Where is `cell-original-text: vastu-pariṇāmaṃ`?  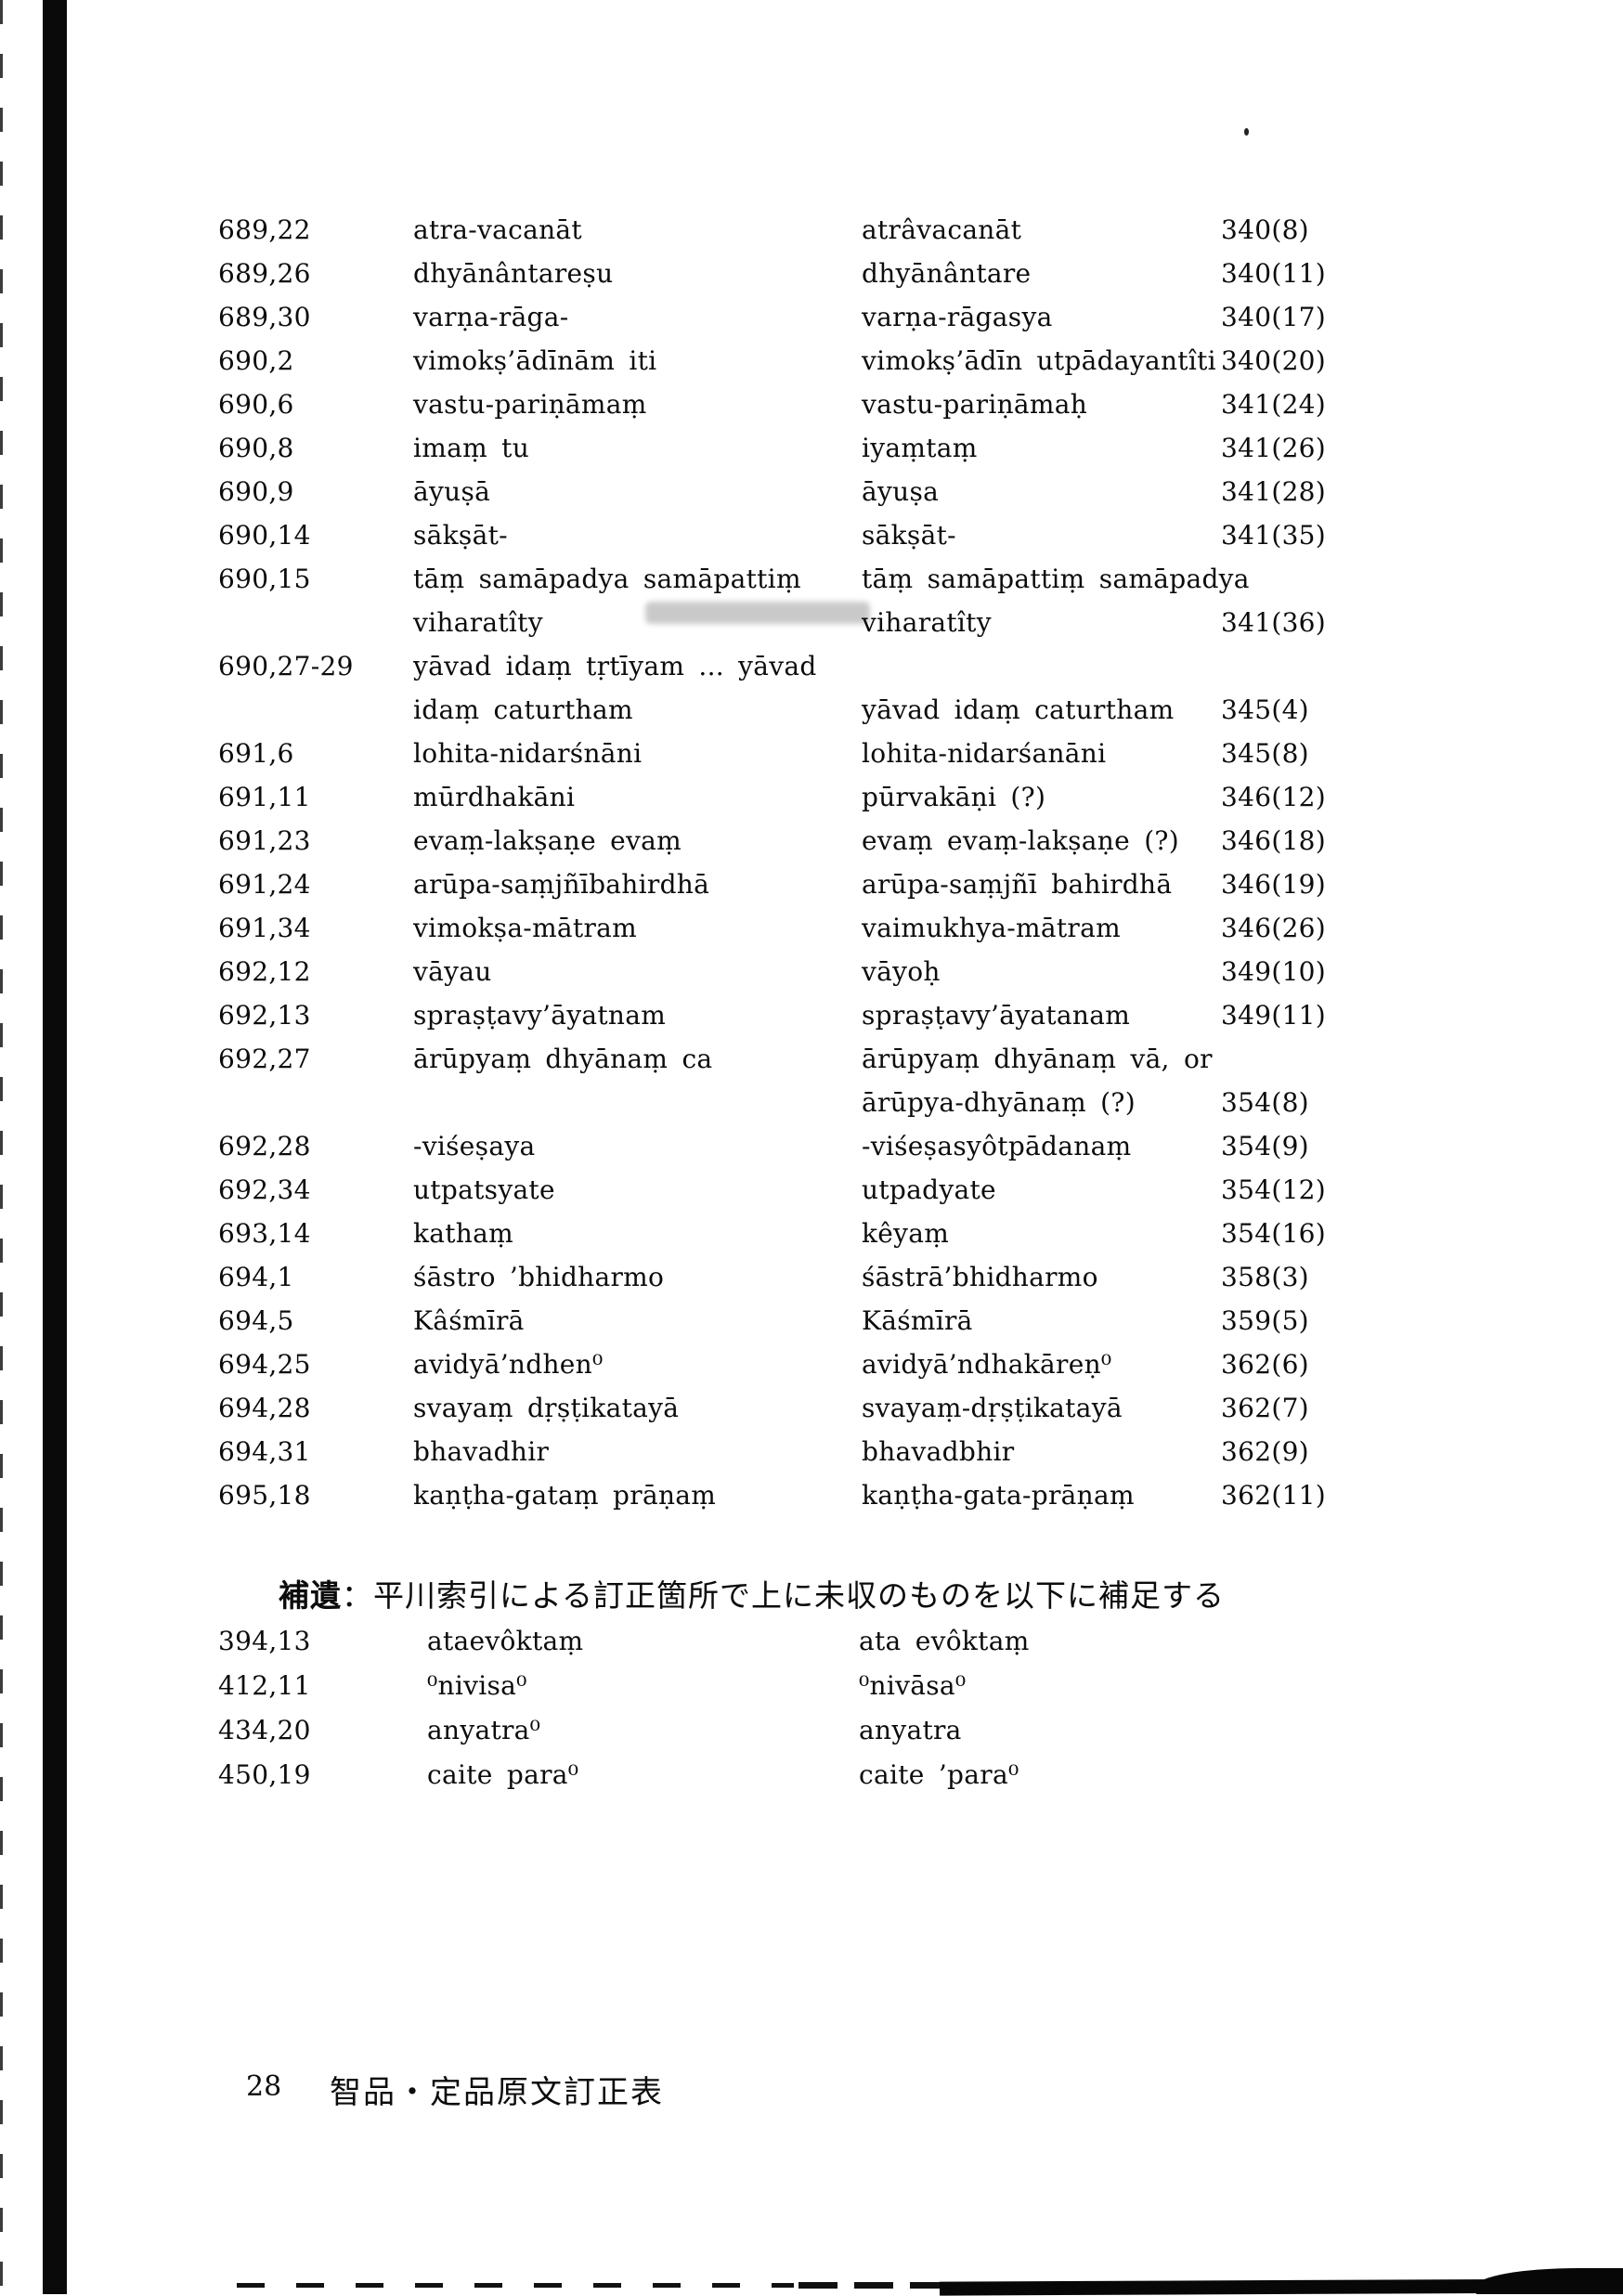
cell-original-text: vastu-pariṇāmaṃ is located at coordinates (530, 404).